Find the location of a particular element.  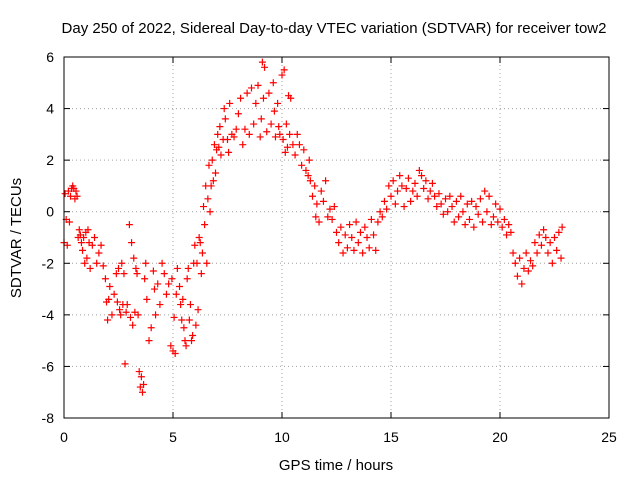

x-tick-label: 0 is located at coordinates (64, 437).